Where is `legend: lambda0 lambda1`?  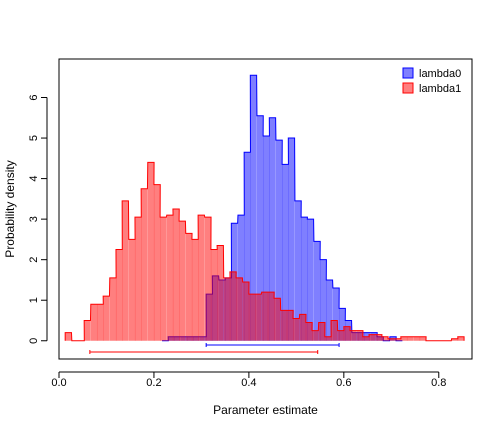
legend: lambda0 lambda1 is located at coordinates (431, 81).